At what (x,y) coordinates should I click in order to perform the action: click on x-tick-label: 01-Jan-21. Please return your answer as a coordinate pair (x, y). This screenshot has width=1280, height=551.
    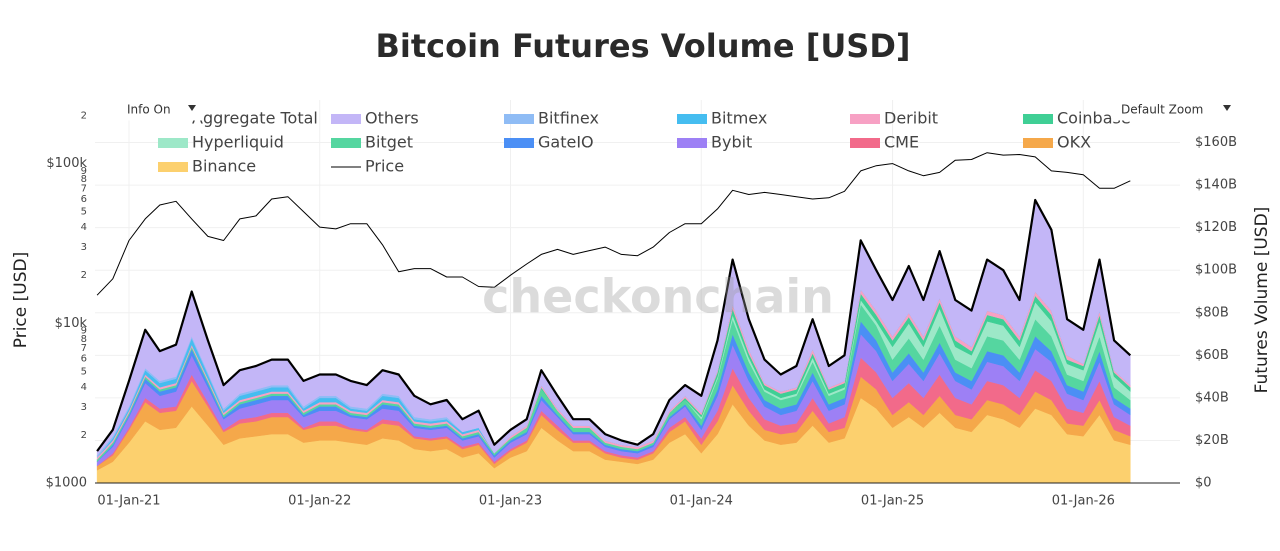
    Looking at the image, I should click on (128, 501).